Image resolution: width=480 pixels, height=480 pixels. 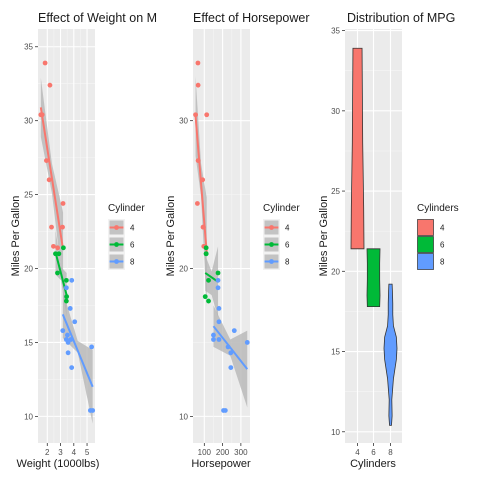 What do you see at coordinates (28, 47) in the screenshot?
I see `y-tick-label: 35` at bounding box center [28, 47].